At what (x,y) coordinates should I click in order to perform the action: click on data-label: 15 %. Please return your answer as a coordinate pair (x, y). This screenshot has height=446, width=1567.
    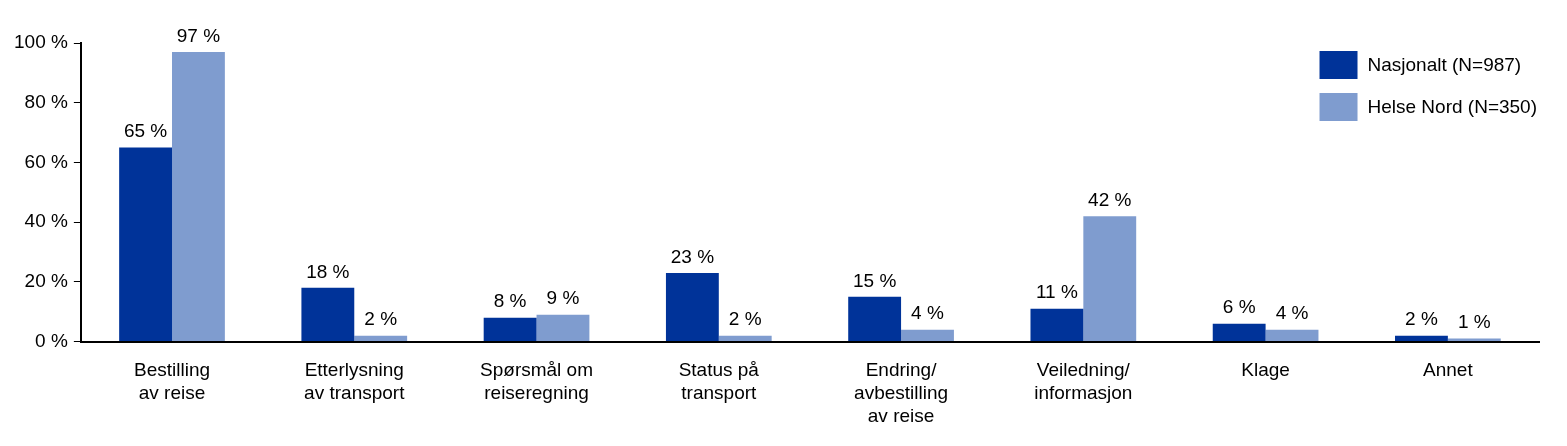
    Looking at the image, I should click on (874, 280).